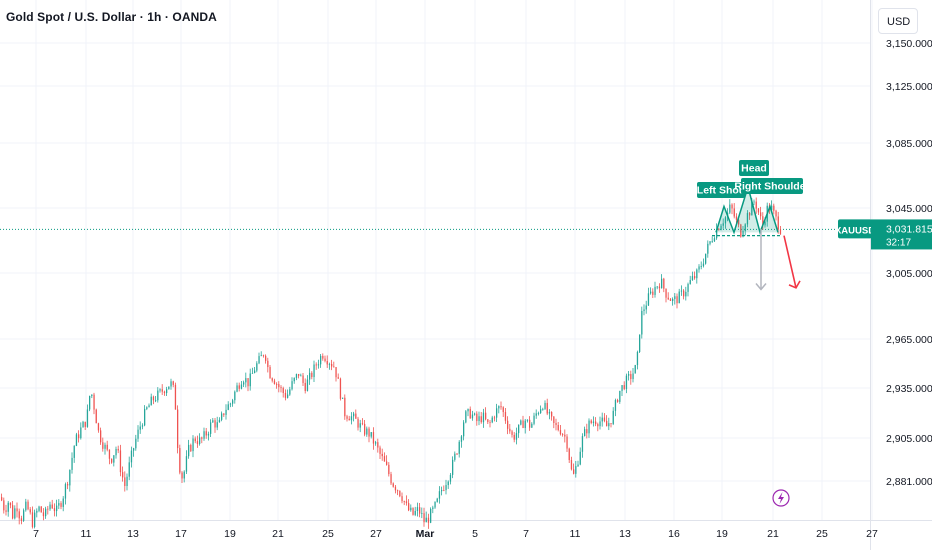  Describe the element at coordinates (909, 144) in the screenshot. I see `y-tick-label: 3,085.000` at that location.